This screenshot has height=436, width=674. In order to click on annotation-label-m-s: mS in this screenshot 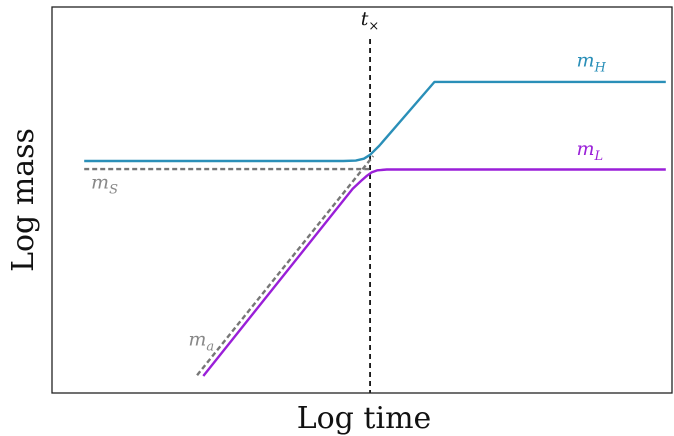, I will do `click(104, 184)`.